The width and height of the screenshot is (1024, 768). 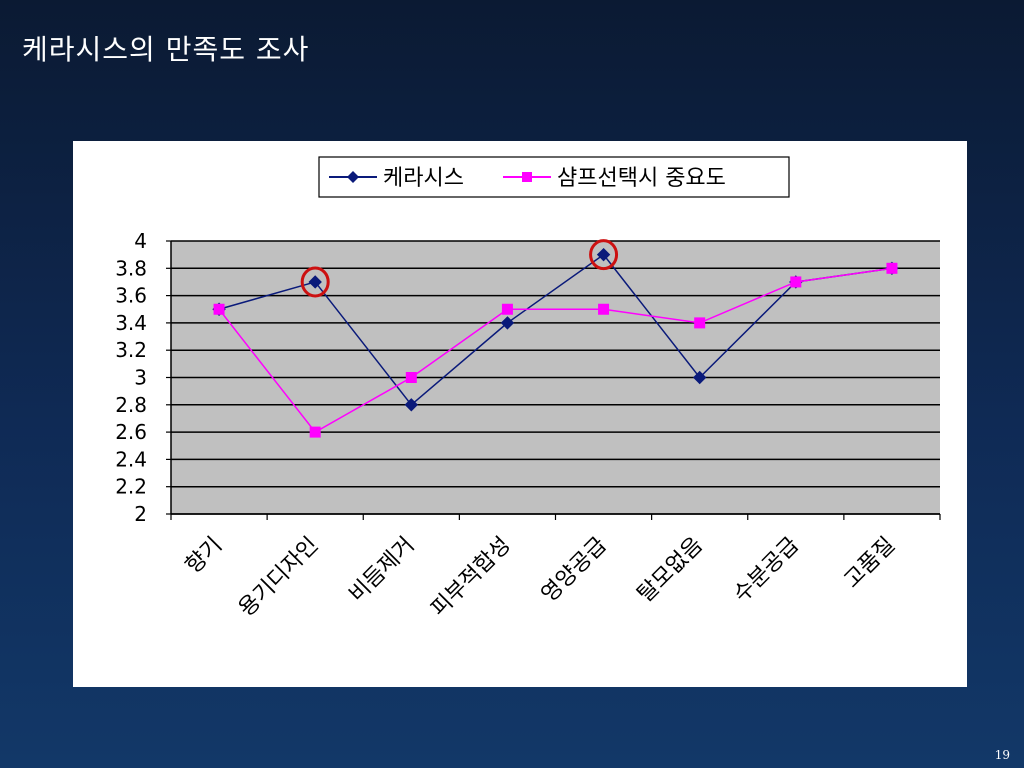 I want to click on chart-legend: 케라시스 샴프선택시 중요도, so click(x=554, y=177).